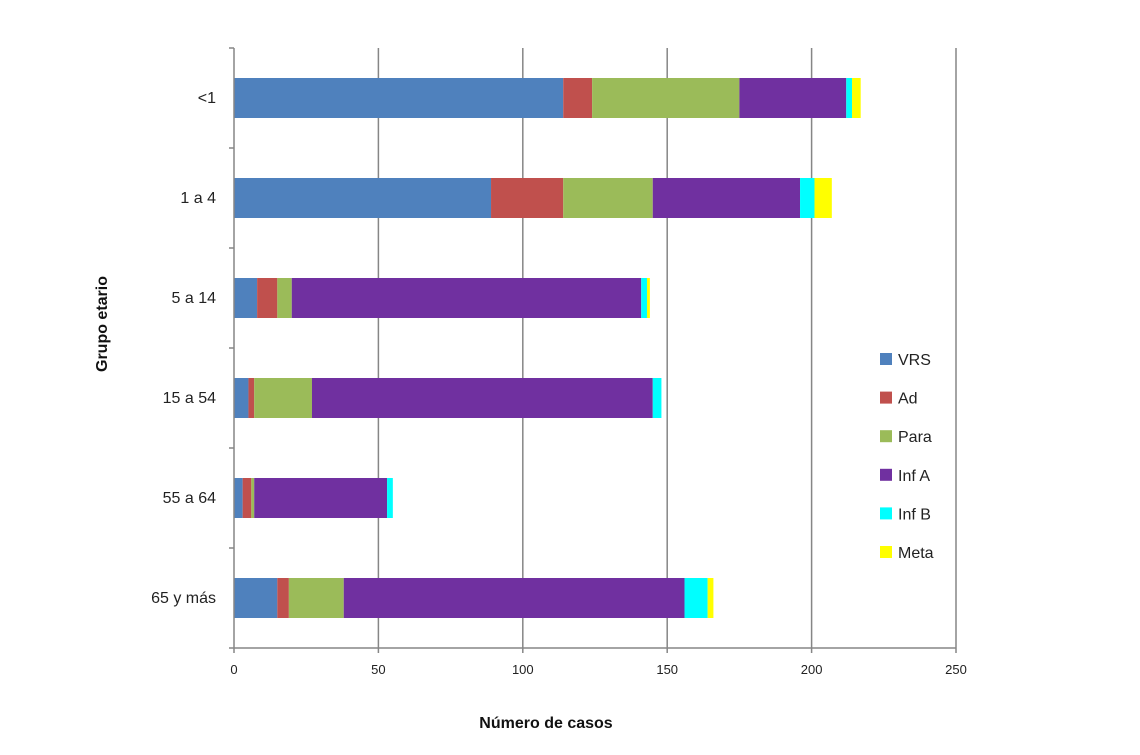  I want to click on legend: VRS Ad Para Inf A Inf B Meta, so click(907, 457).